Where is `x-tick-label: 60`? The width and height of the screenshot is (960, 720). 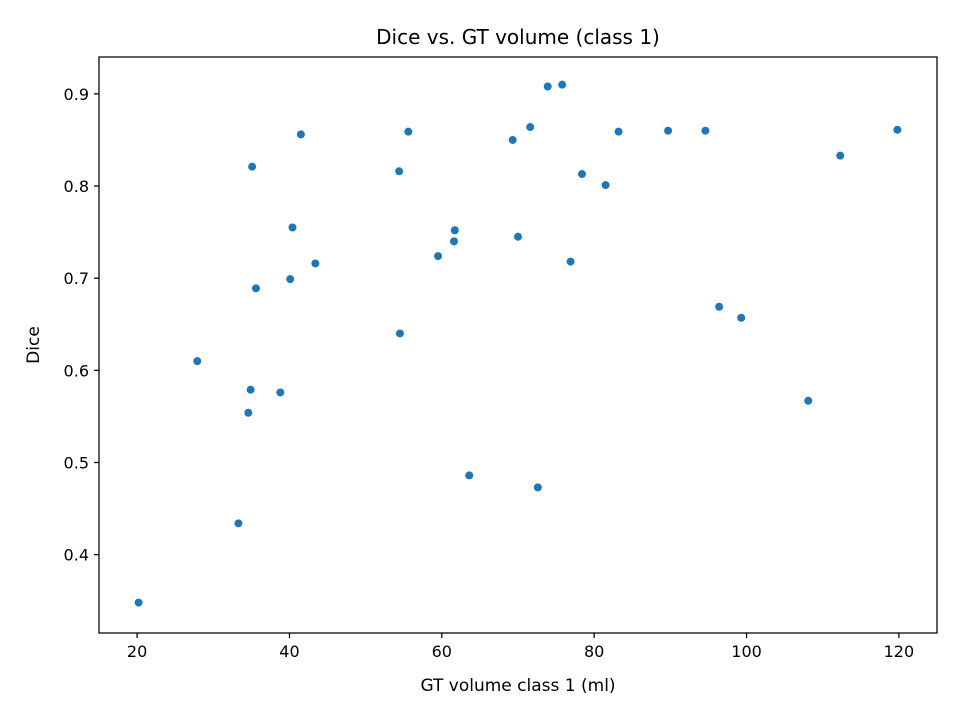 x-tick-label: 60 is located at coordinates (442, 651).